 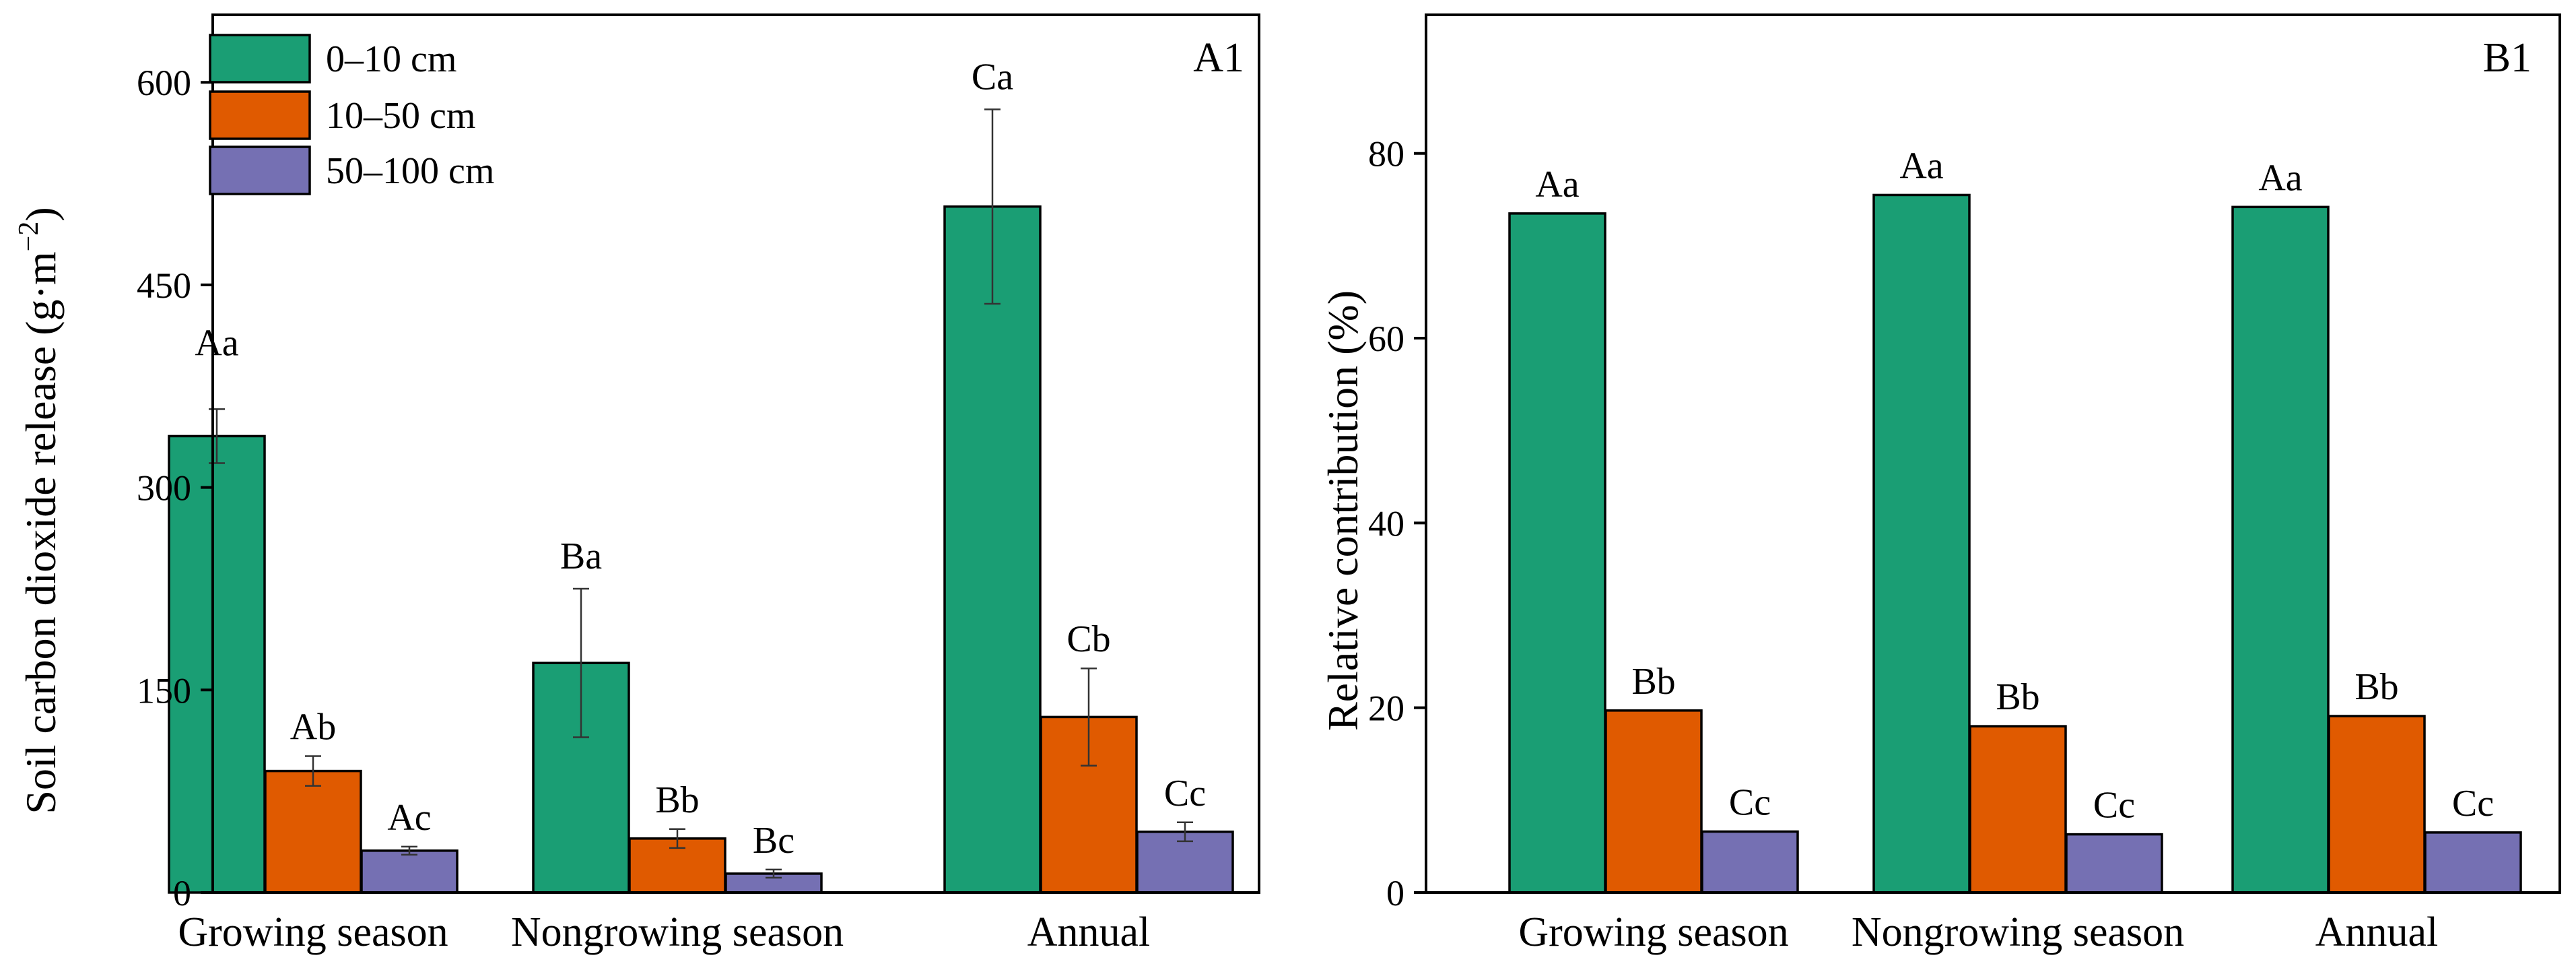 I want to click on a1-significance-label-1-1: Bb, so click(x=677, y=800).